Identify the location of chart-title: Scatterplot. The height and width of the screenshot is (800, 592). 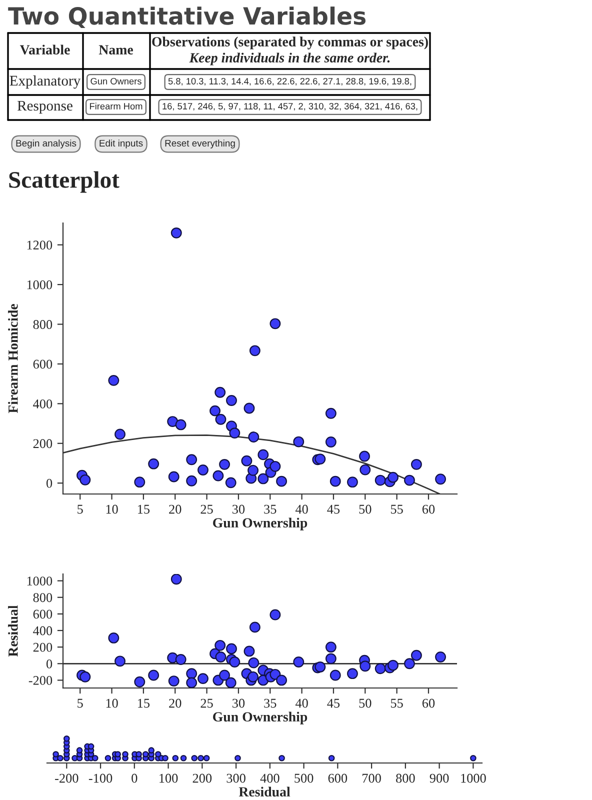
(64, 182).